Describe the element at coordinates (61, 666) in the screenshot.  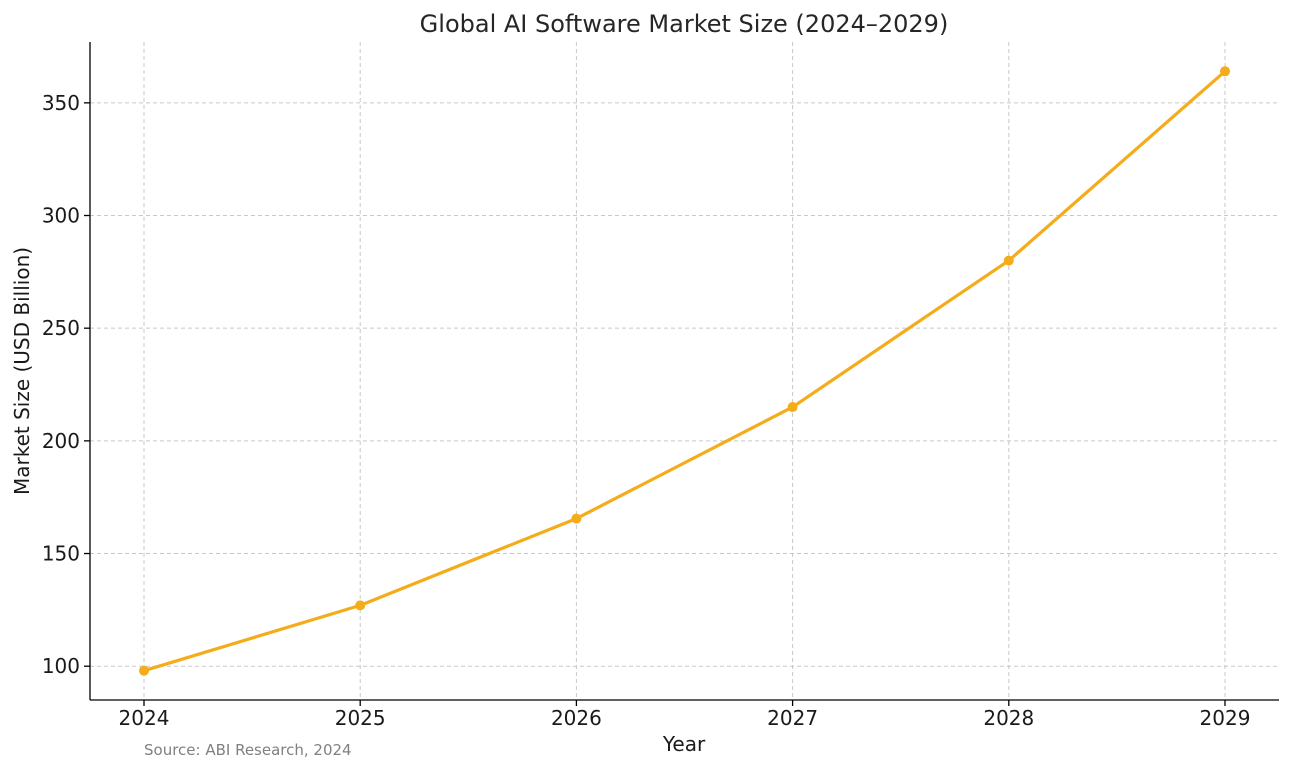
I see `y-tick-label: 100` at that location.